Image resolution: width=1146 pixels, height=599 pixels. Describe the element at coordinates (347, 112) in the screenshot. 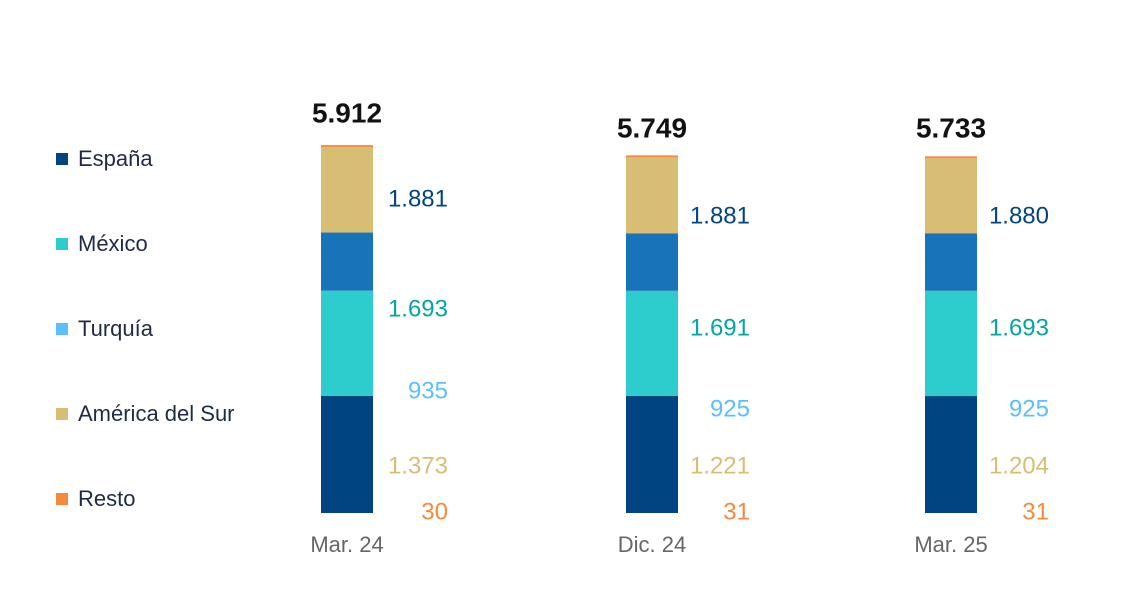

I see `total-label-mar-24: 5.912` at that location.